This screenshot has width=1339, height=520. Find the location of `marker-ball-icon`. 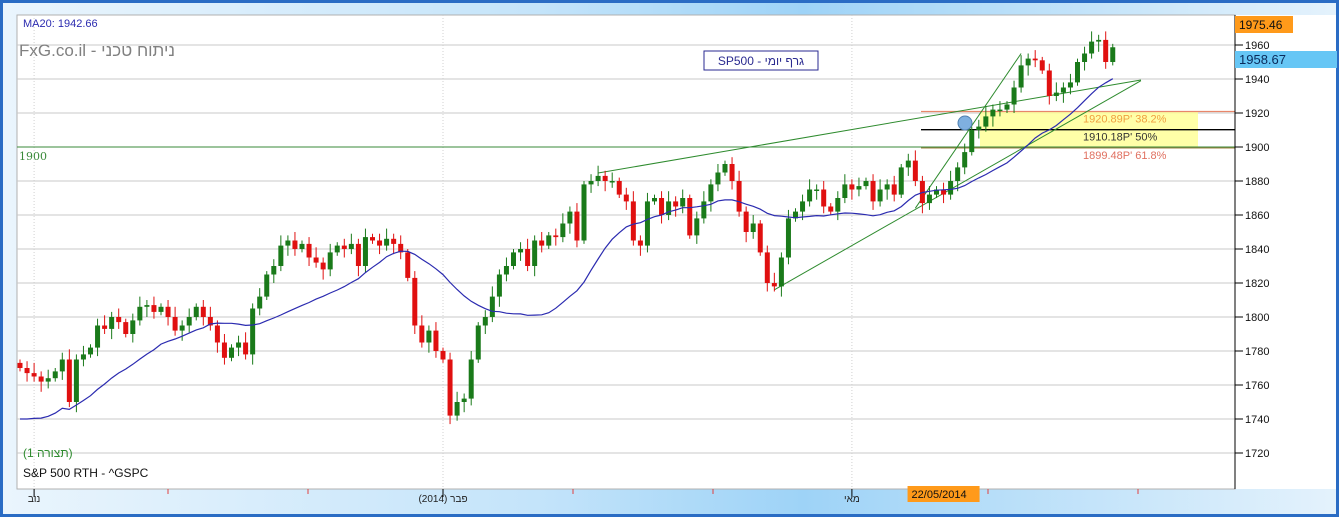

marker-ball-icon is located at coordinates (965, 123).